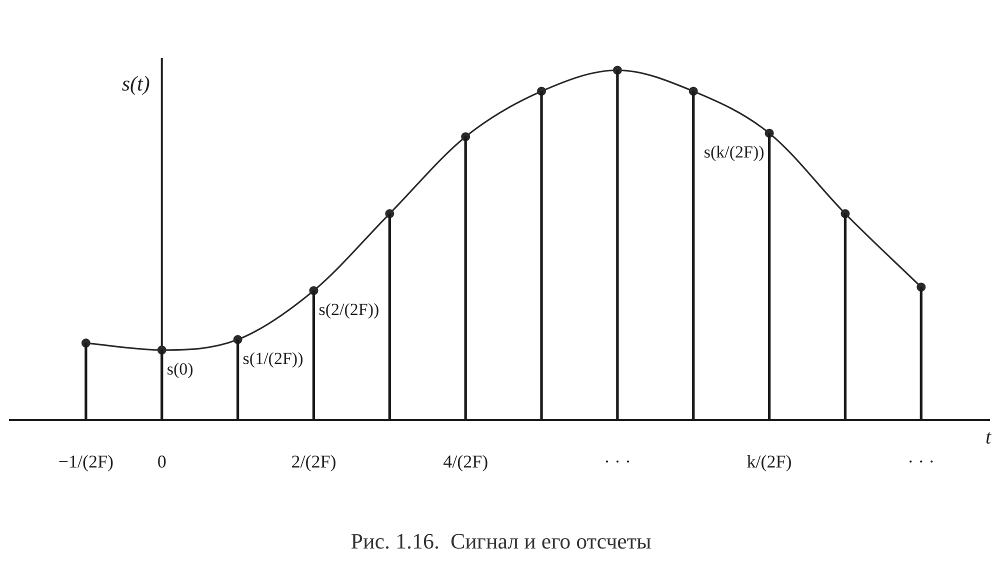  What do you see at coordinates (769, 462) in the screenshot?
I see `x-tick-label: k/(2F)` at bounding box center [769, 462].